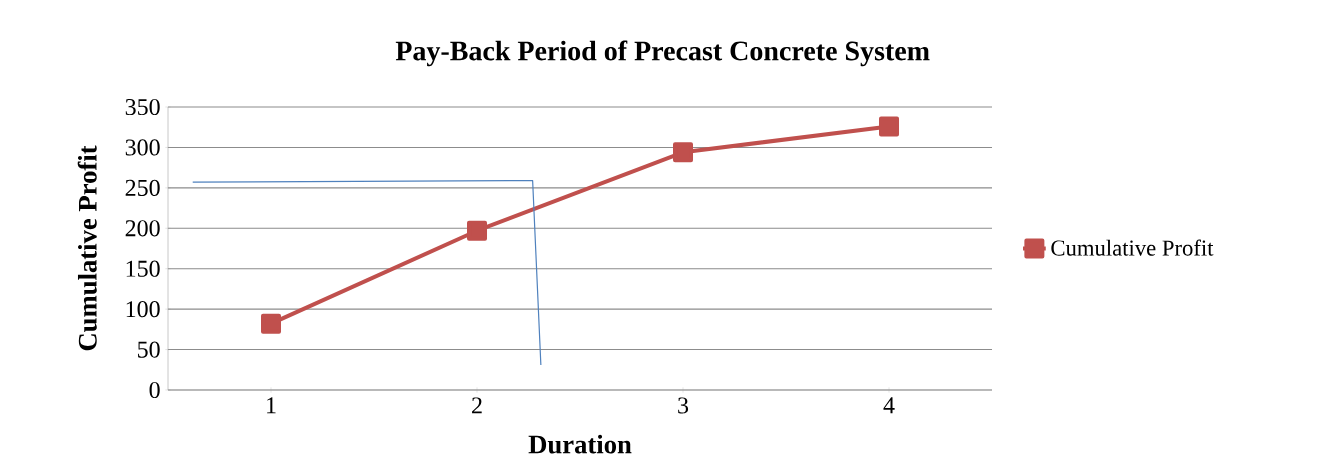 This screenshot has width=1319, height=468. What do you see at coordinates (142, 107) in the screenshot?
I see `y-tick-label: 350` at bounding box center [142, 107].